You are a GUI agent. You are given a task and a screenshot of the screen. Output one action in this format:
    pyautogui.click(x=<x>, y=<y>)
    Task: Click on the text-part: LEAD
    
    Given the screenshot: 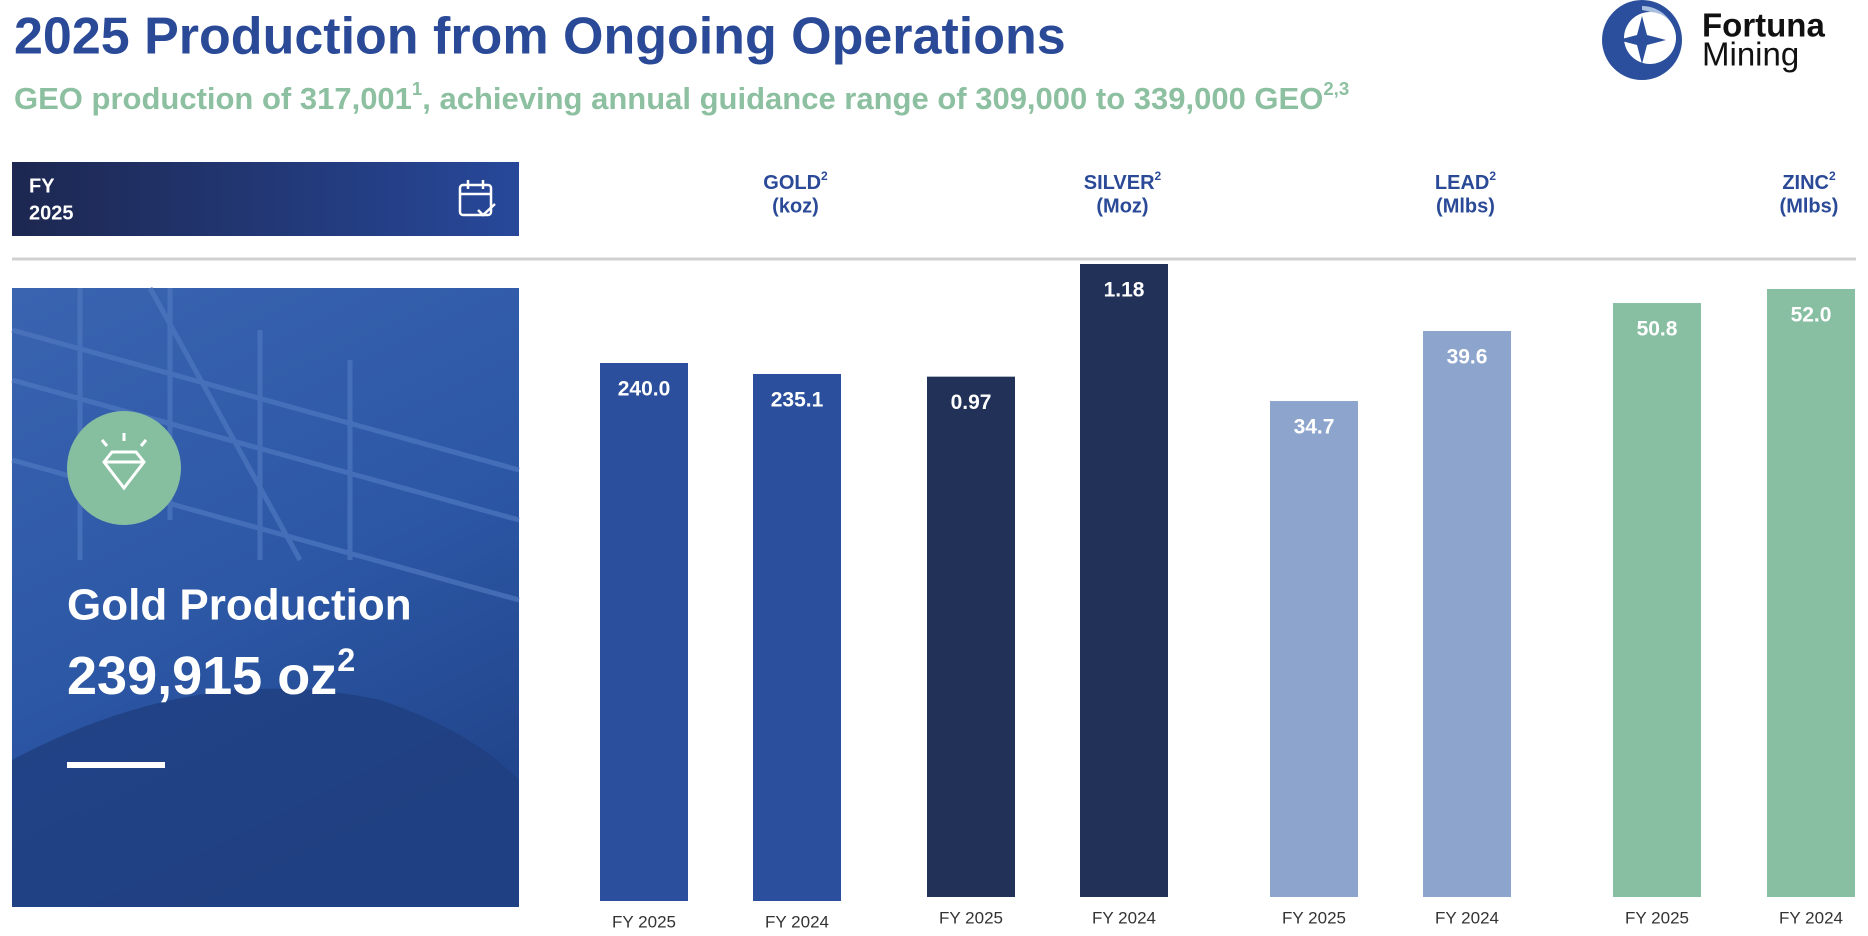 What is the action you would take?
    pyautogui.click(x=1462, y=183)
    